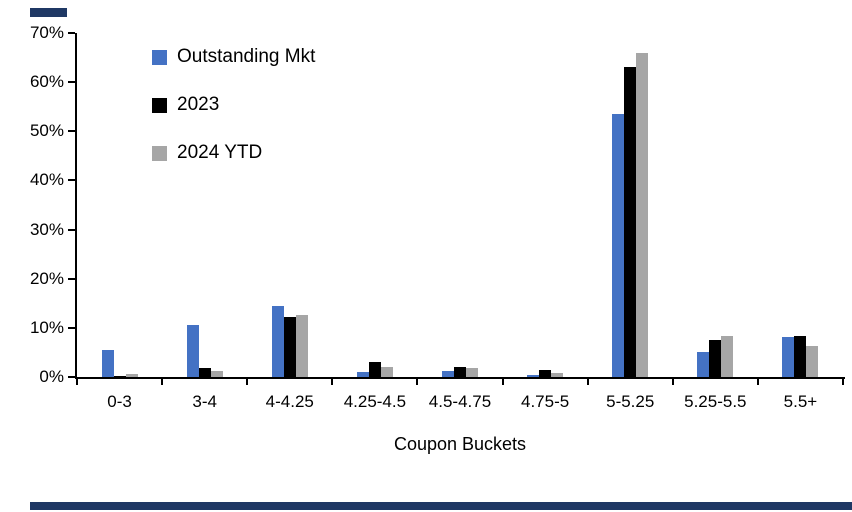 The height and width of the screenshot is (512, 852). I want to click on legend-label: 2023, so click(198, 104).